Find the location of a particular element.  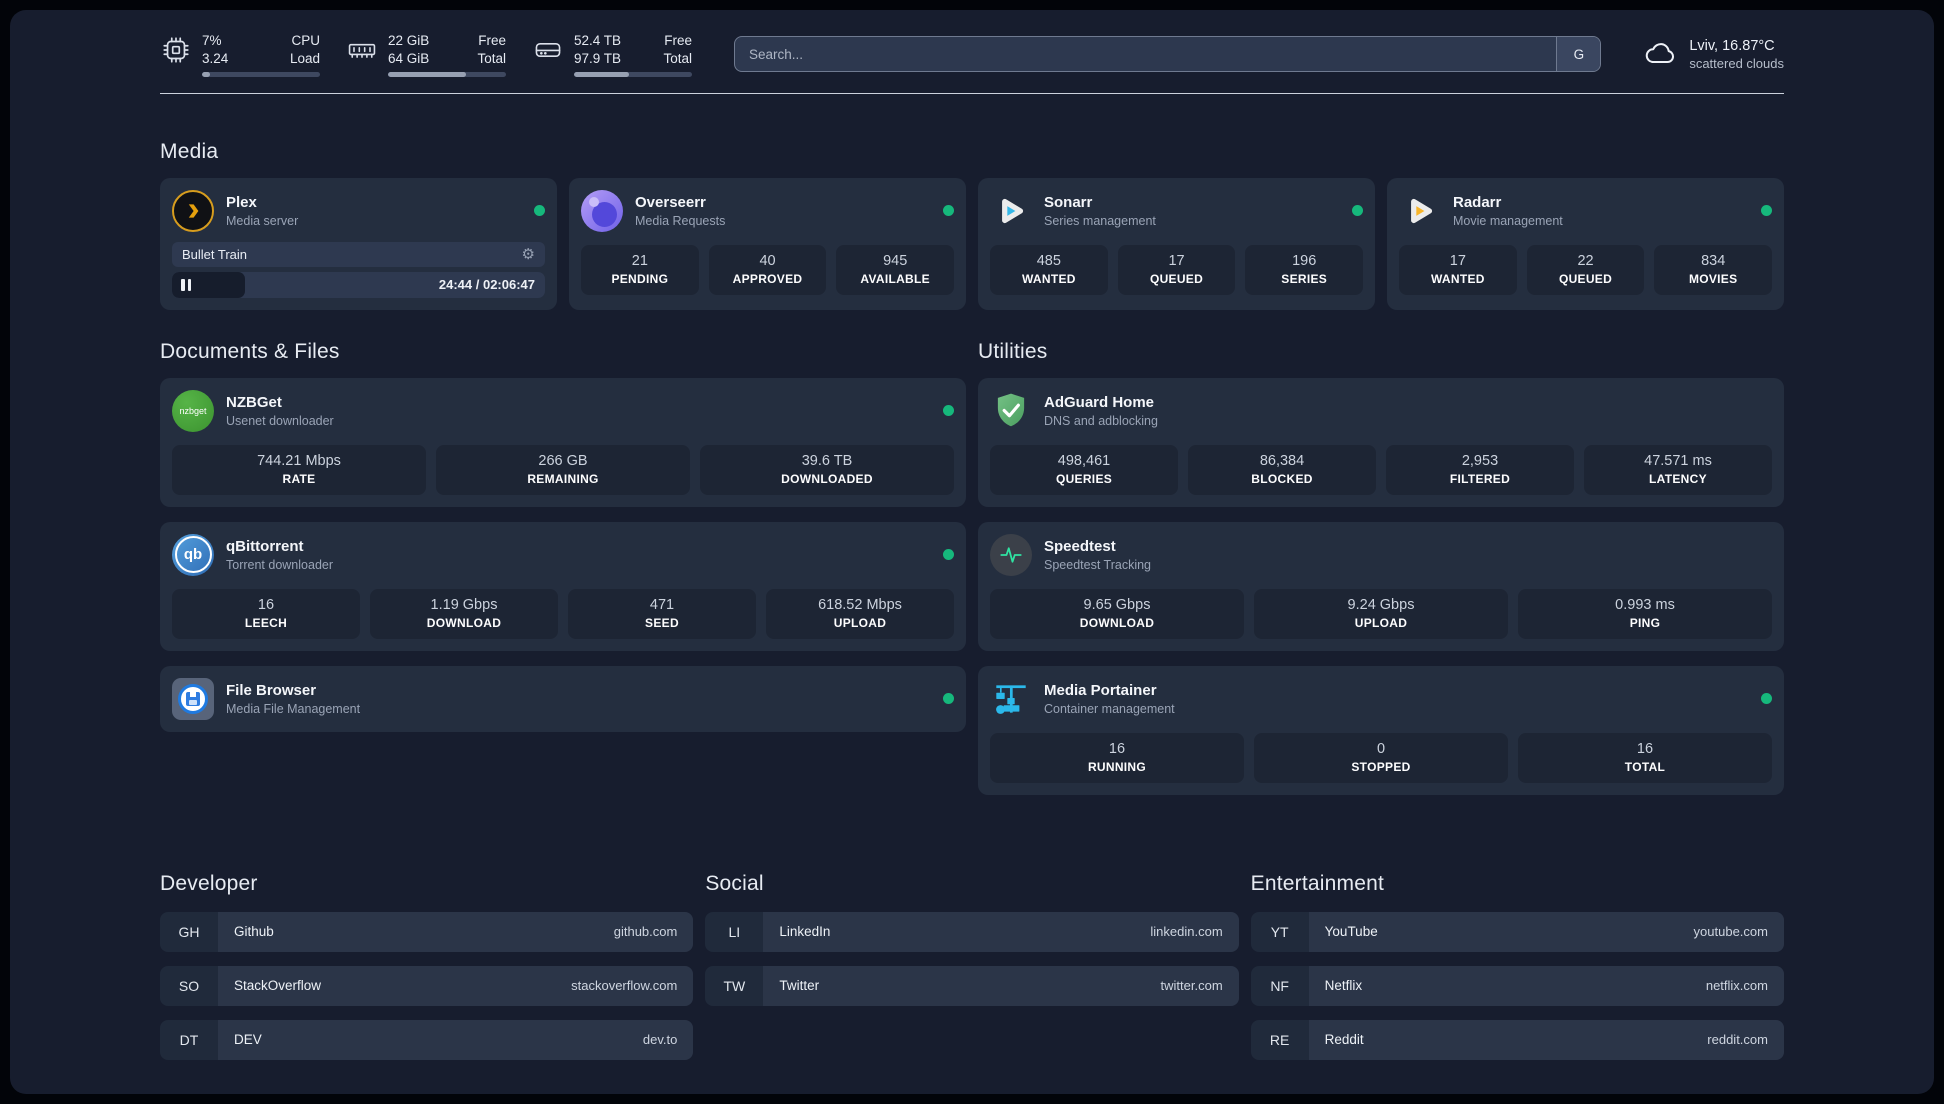

playback-progress: 24:44 / 02:06:47 is located at coordinates (358, 284).